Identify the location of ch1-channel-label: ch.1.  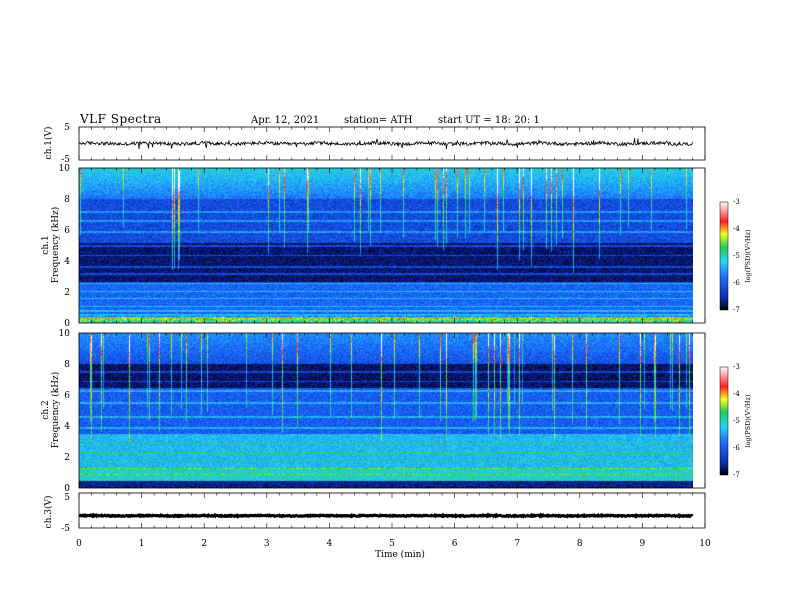
(46, 244).